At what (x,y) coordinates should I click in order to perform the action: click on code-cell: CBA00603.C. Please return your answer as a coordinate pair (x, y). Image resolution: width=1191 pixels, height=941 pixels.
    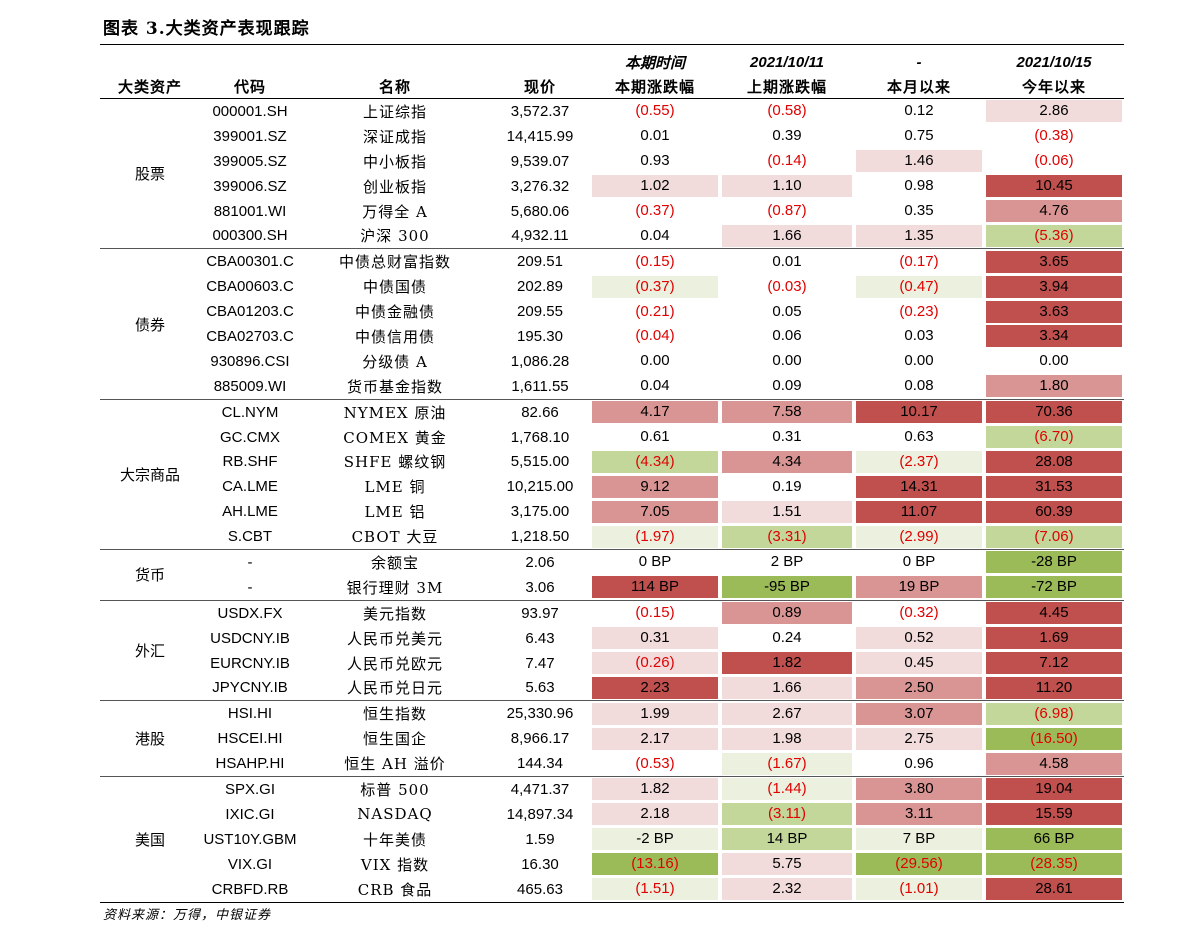
    Looking at the image, I should click on (250, 287).